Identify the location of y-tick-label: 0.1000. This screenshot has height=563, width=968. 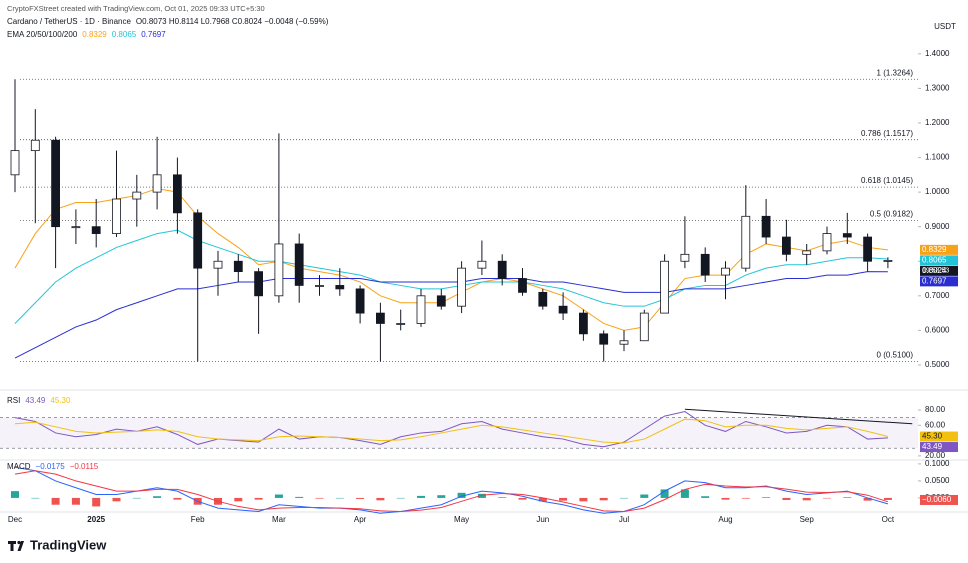
(937, 463).